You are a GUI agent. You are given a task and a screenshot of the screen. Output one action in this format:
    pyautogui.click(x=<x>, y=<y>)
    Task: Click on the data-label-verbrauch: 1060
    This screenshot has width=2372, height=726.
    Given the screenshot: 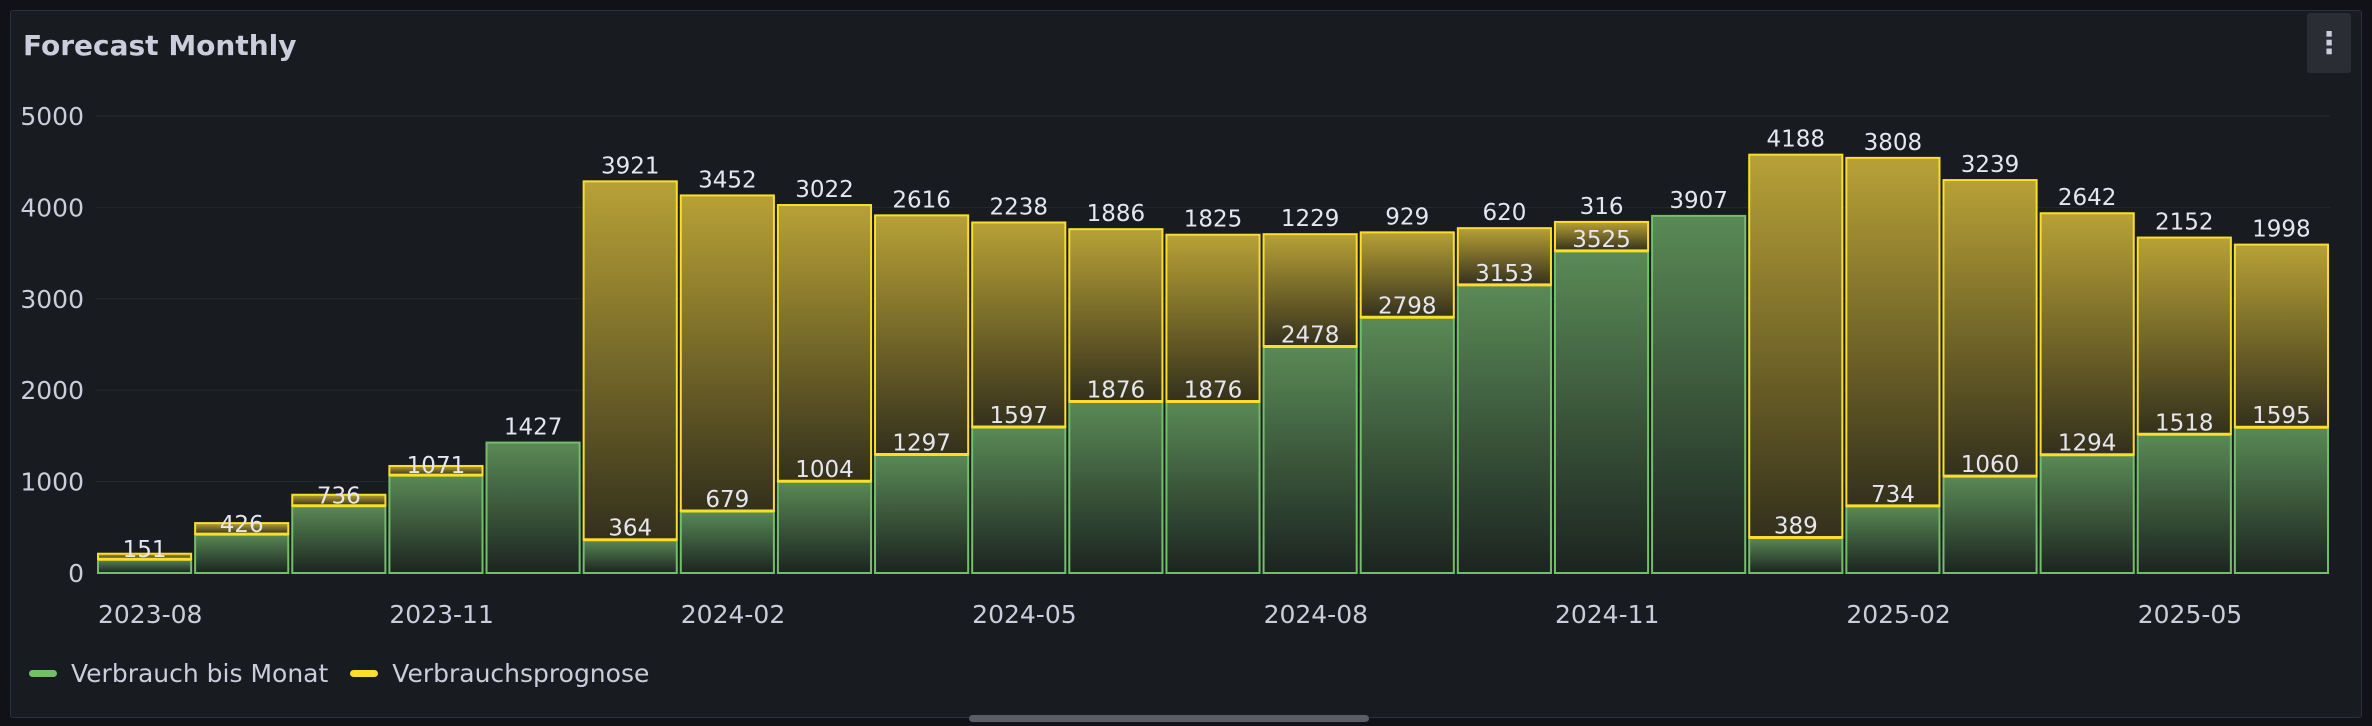 What is the action you would take?
    pyautogui.click(x=1990, y=465)
    